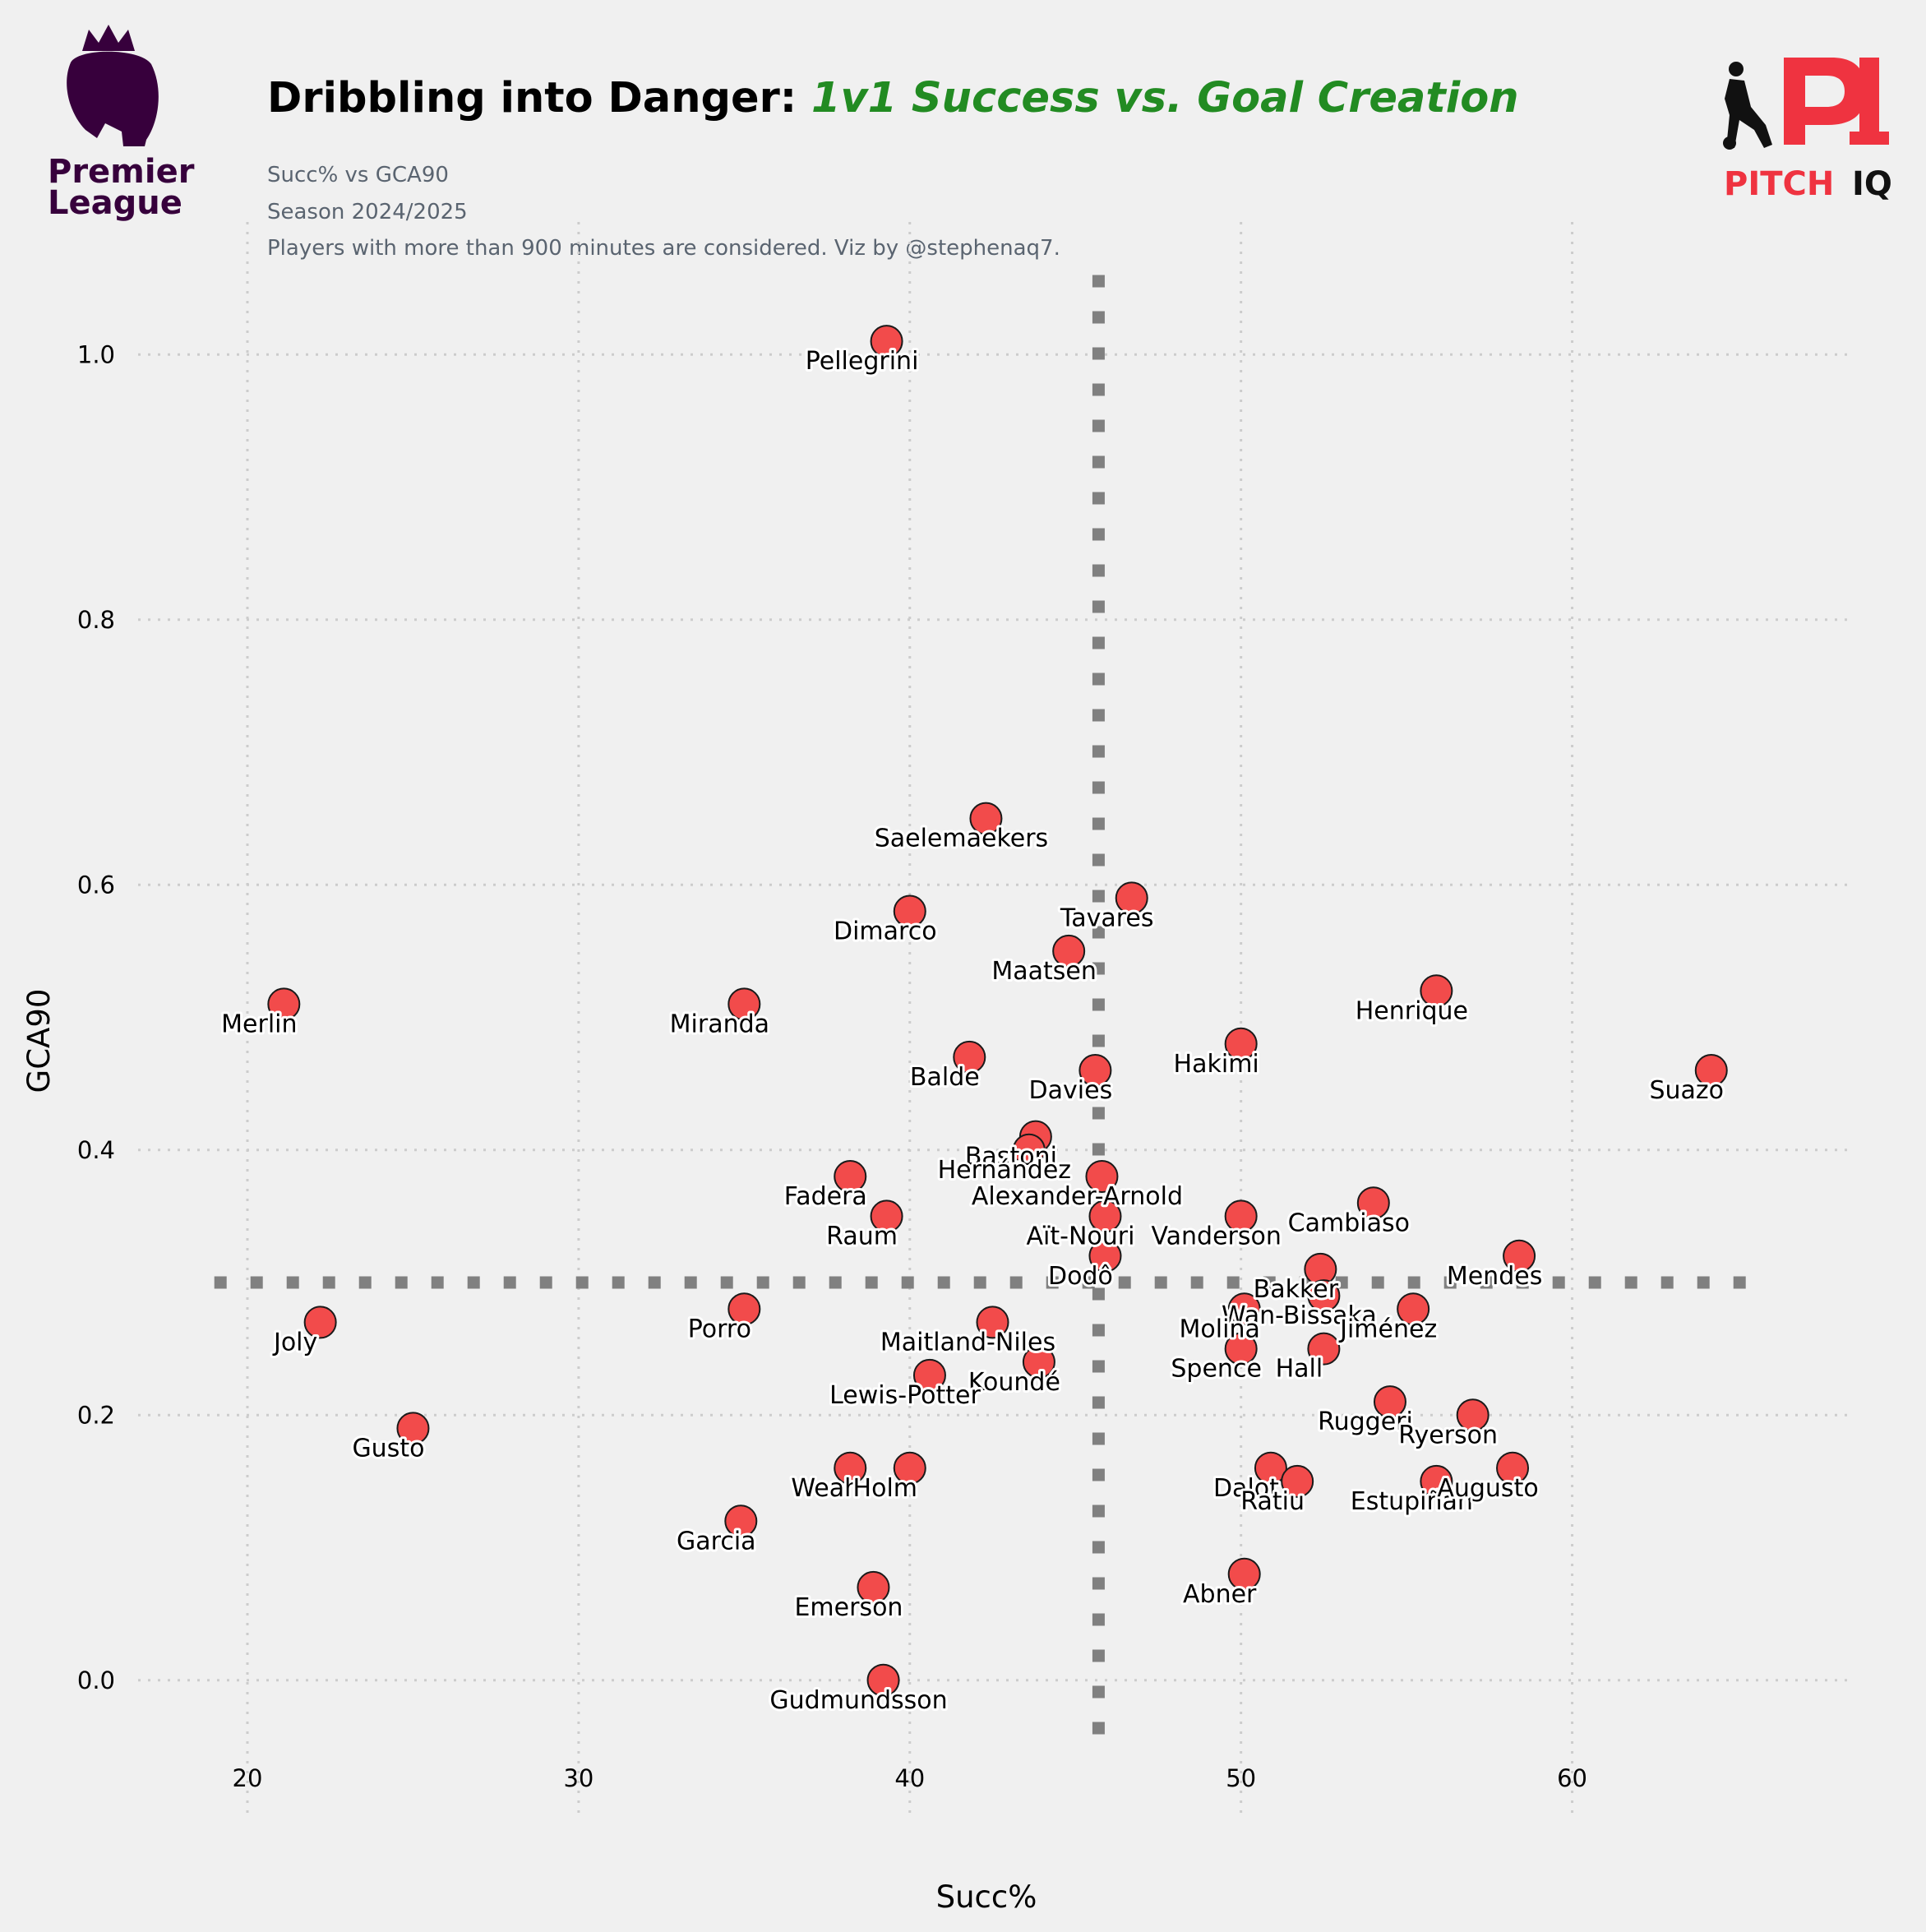  I want to click on y-tick-label: 0.8, so click(96, 620).